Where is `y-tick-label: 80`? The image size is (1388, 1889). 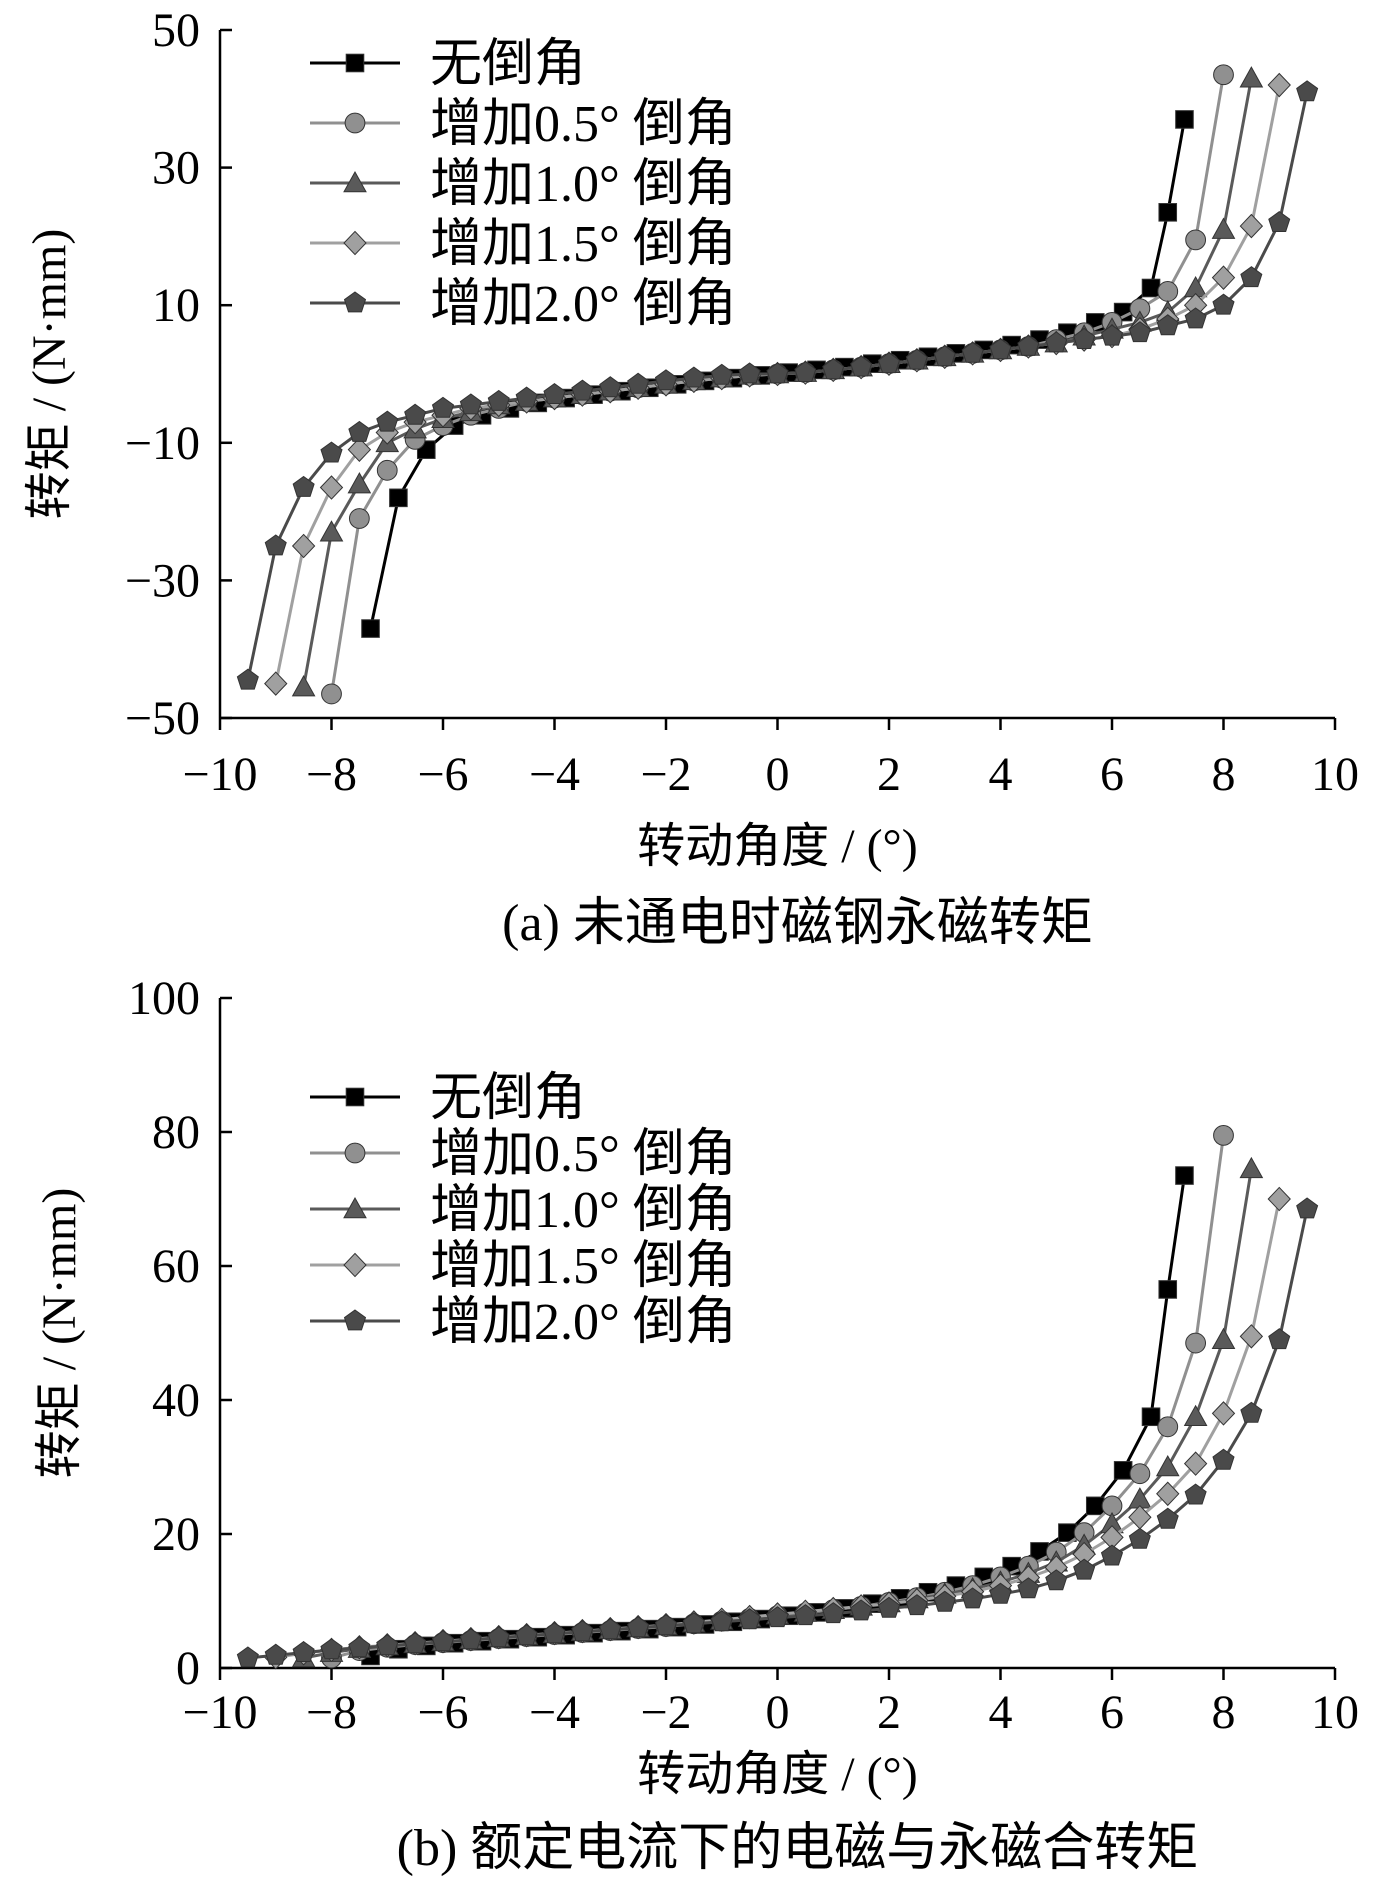 y-tick-label: 80 is located at coordinates (176, 1132).